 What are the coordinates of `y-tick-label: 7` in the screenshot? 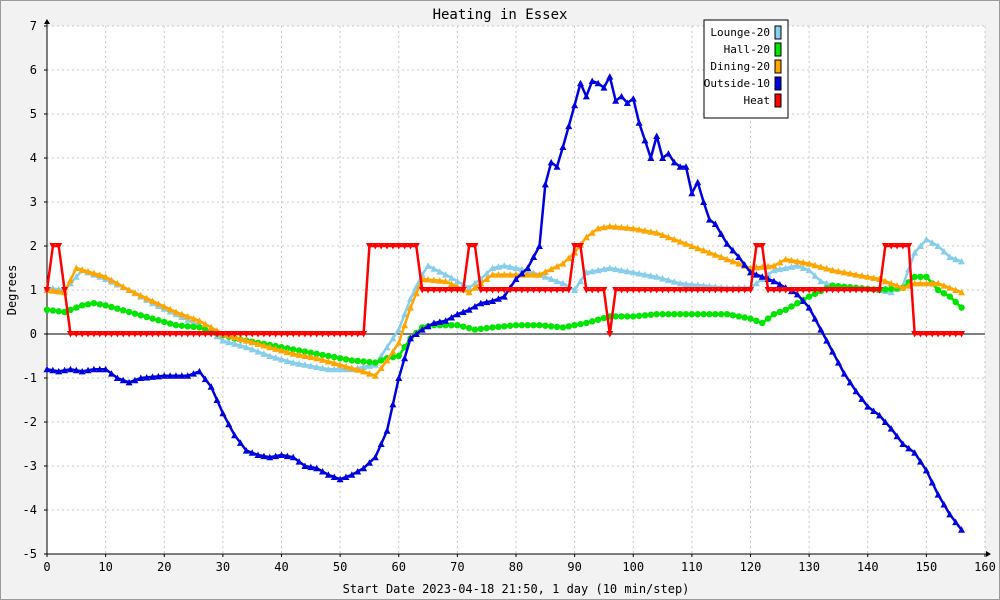 It's located at (33, 26).